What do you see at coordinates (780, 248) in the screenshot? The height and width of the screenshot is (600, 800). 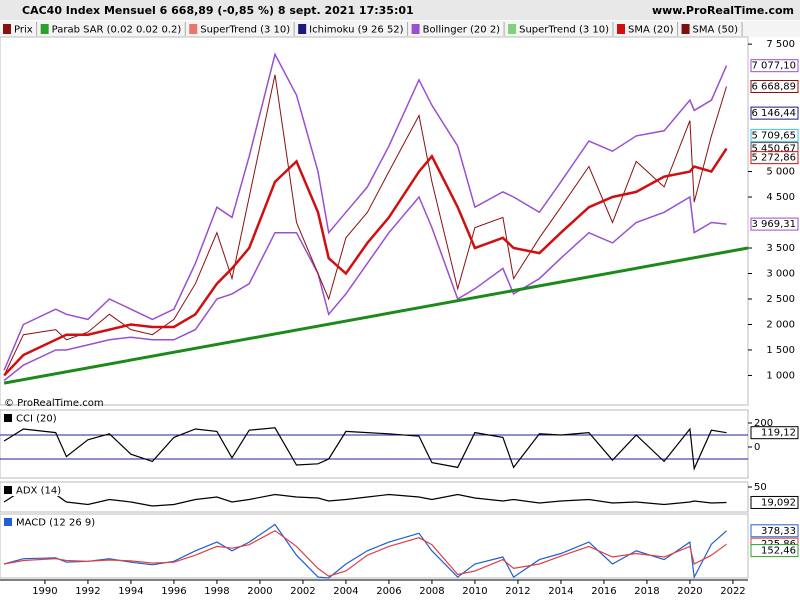 I see `y-tick-label: 3 500` at bounding box center [780, 248].